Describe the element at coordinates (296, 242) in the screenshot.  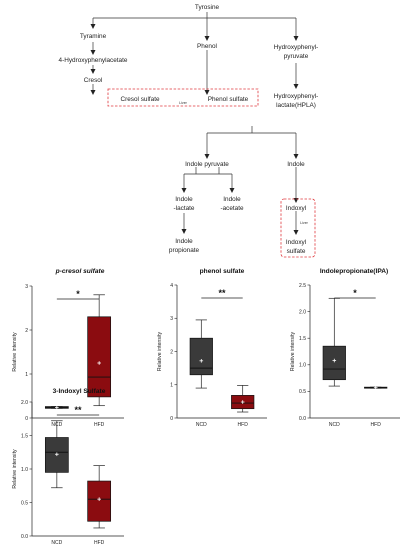
I see `node-indoxyl-sulfate-line1: Indoxyl` at that location.